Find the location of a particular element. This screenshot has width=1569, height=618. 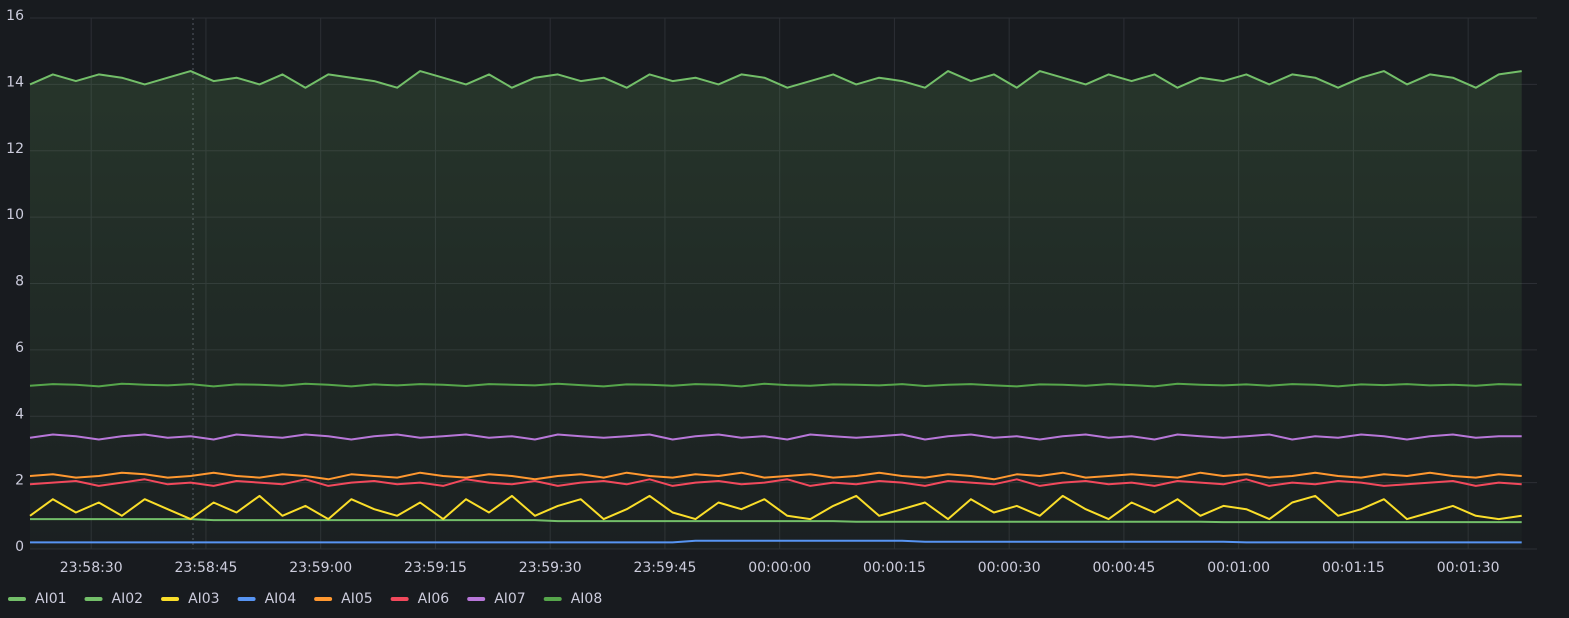

legend-label: AI03 is located at coordinates (204, 599).